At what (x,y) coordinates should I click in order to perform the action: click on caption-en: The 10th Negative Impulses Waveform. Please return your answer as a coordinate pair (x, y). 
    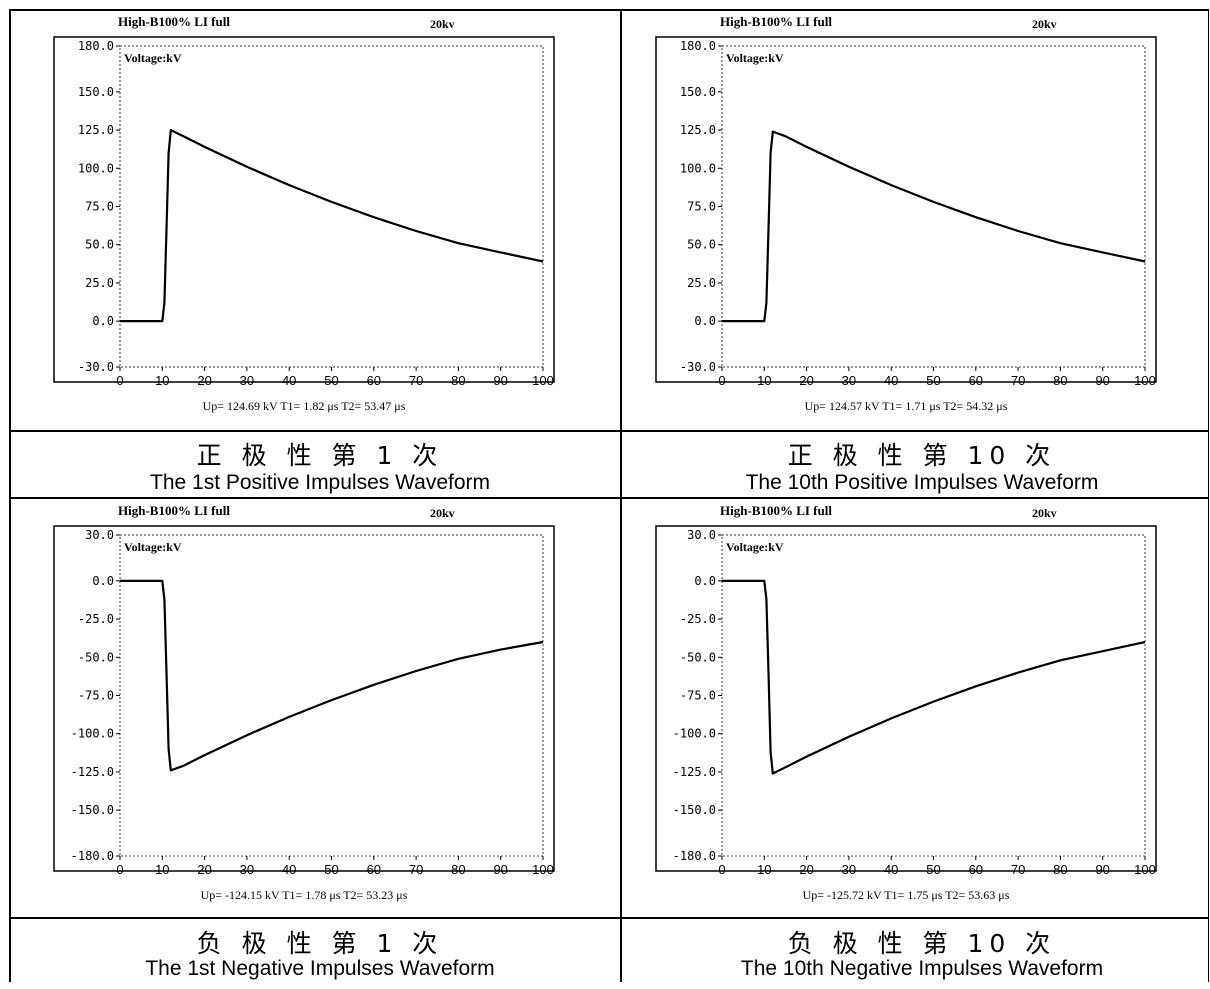
    Looking at the image, I should click on (922, 968).